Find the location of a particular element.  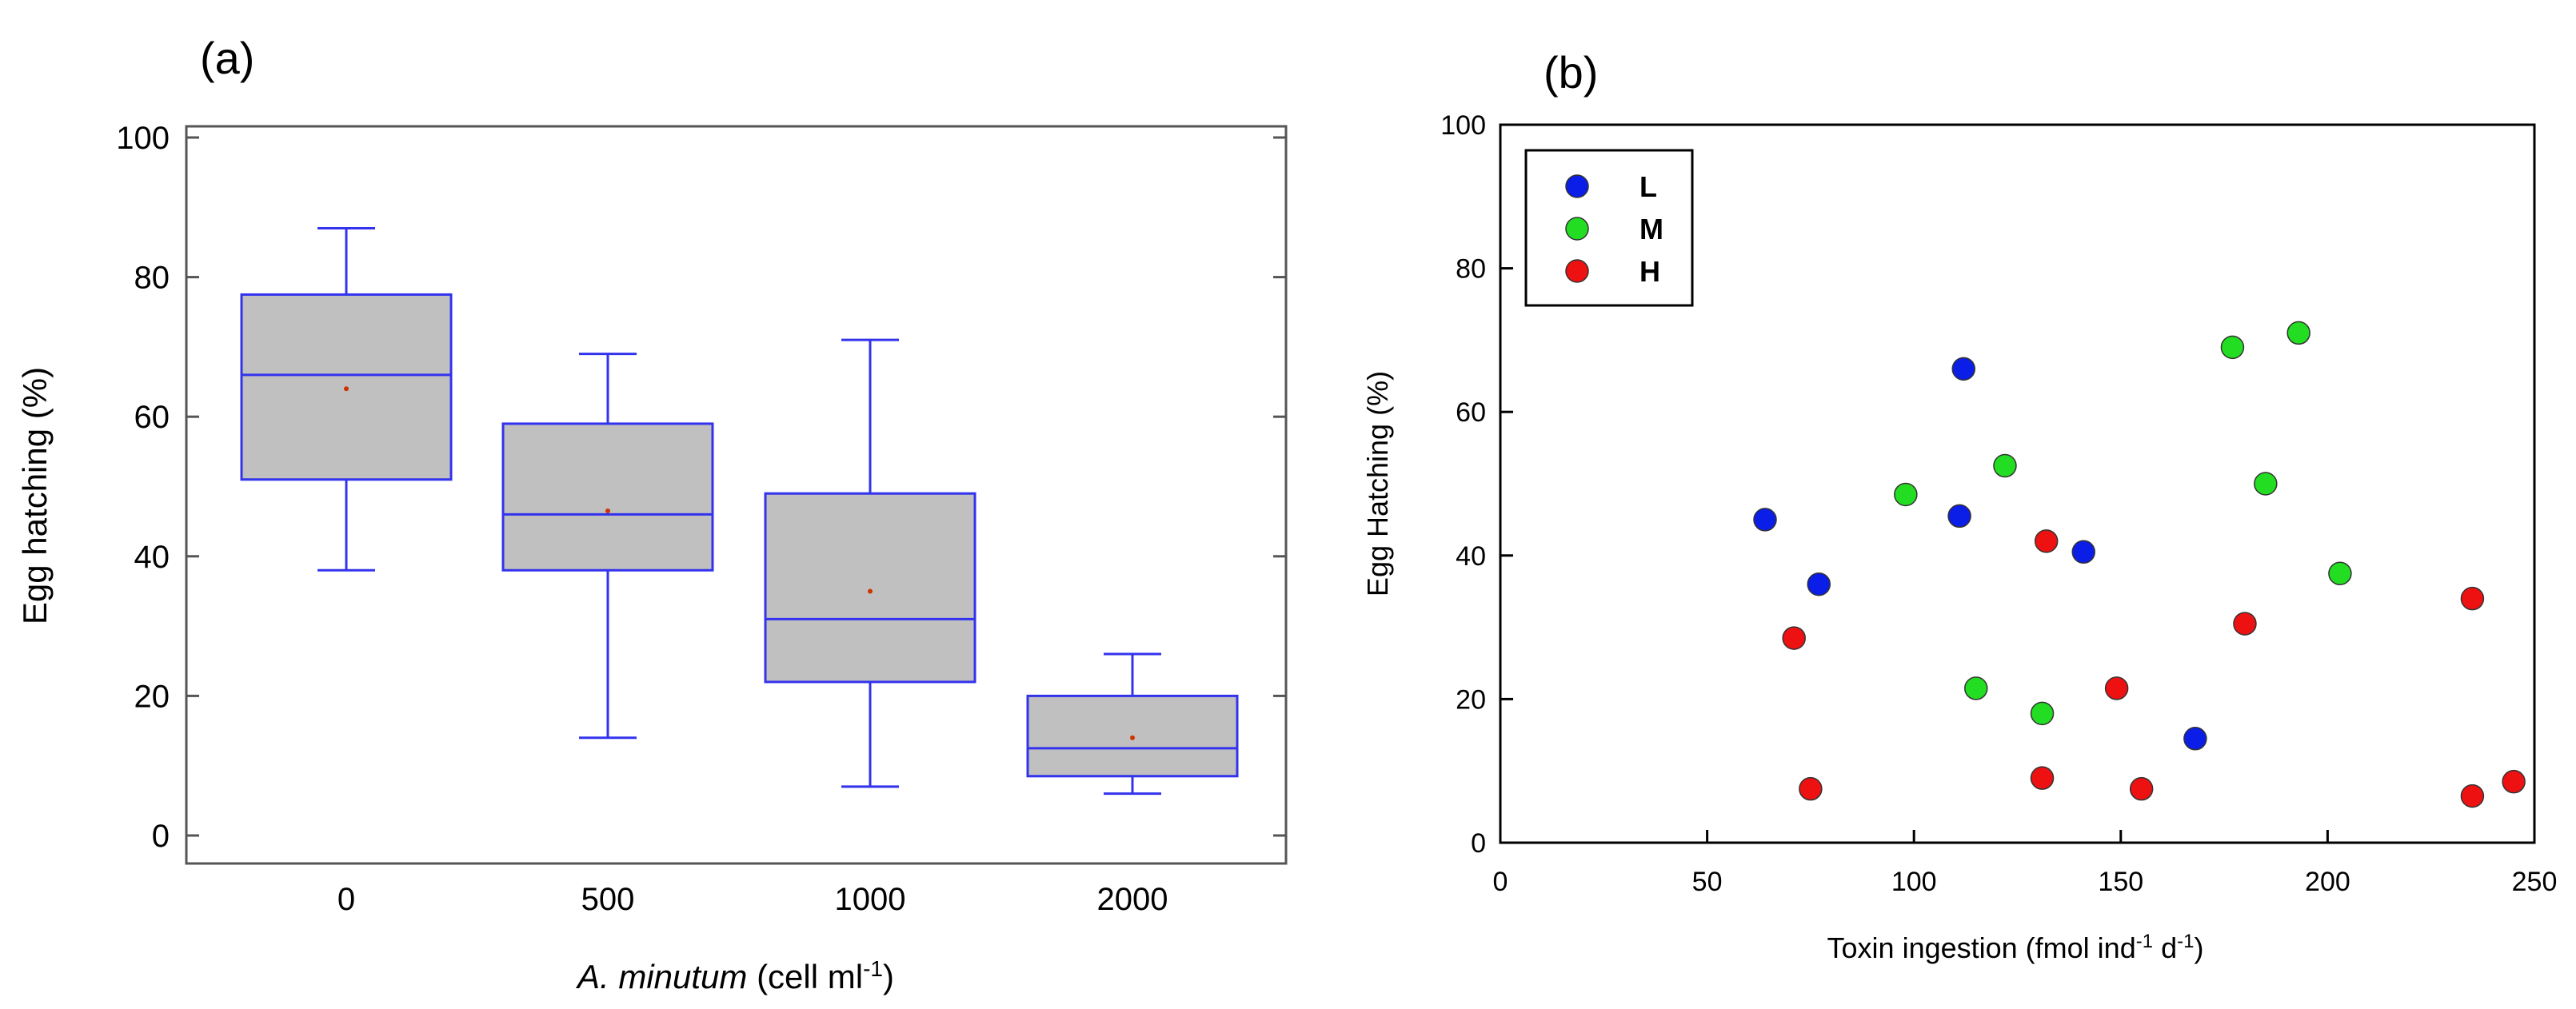

b-y-tick-label: 60 is located at coordinates (1471, 412).